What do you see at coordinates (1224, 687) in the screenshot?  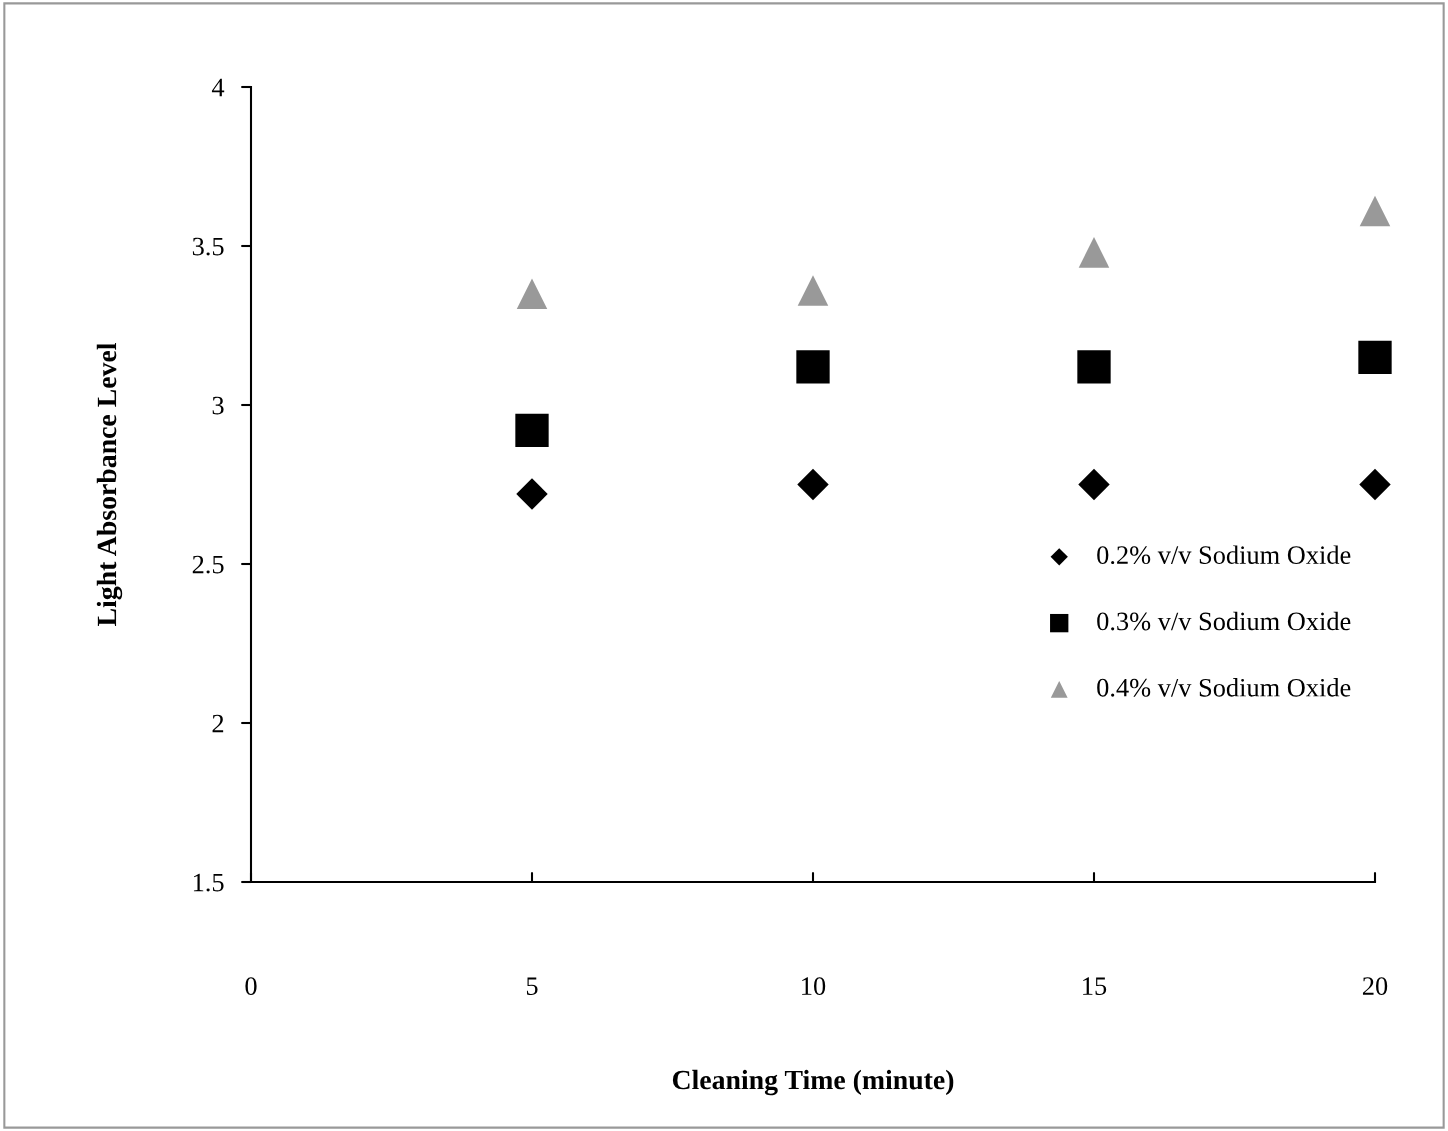 I see `legend-label: 0.4% v/v Sodium Oxide` at bounding box center [1224, 687].